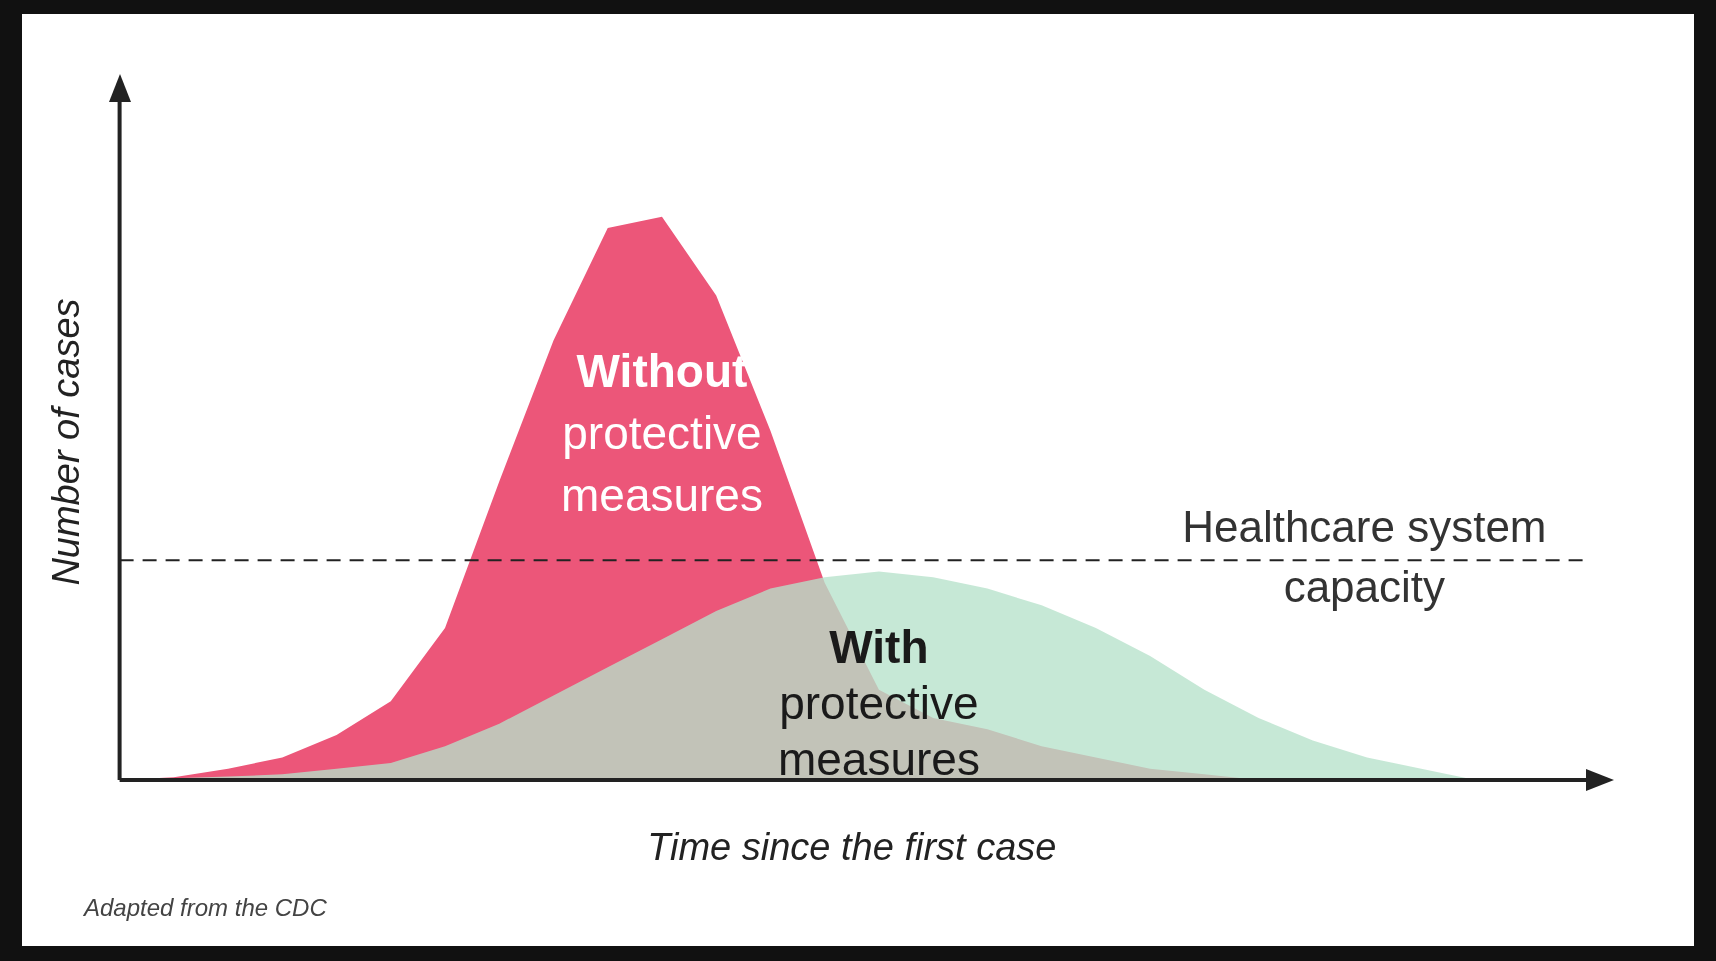  Describe the element at coordinates (878, 703) in the screenshot. I see `series-label: With protective measures` at that location.